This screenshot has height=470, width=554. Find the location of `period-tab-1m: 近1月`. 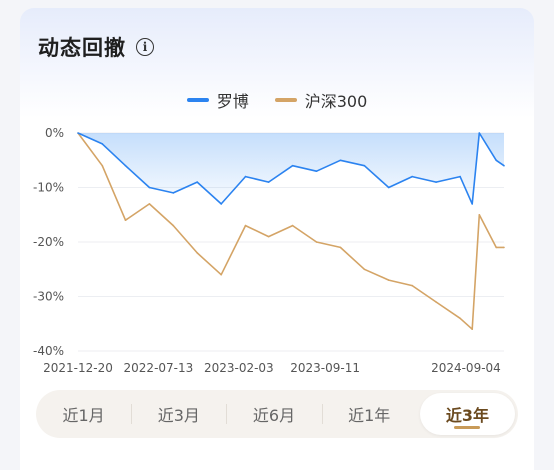

period-tab-1m: 近1月 is located at coordinates (83, 414).